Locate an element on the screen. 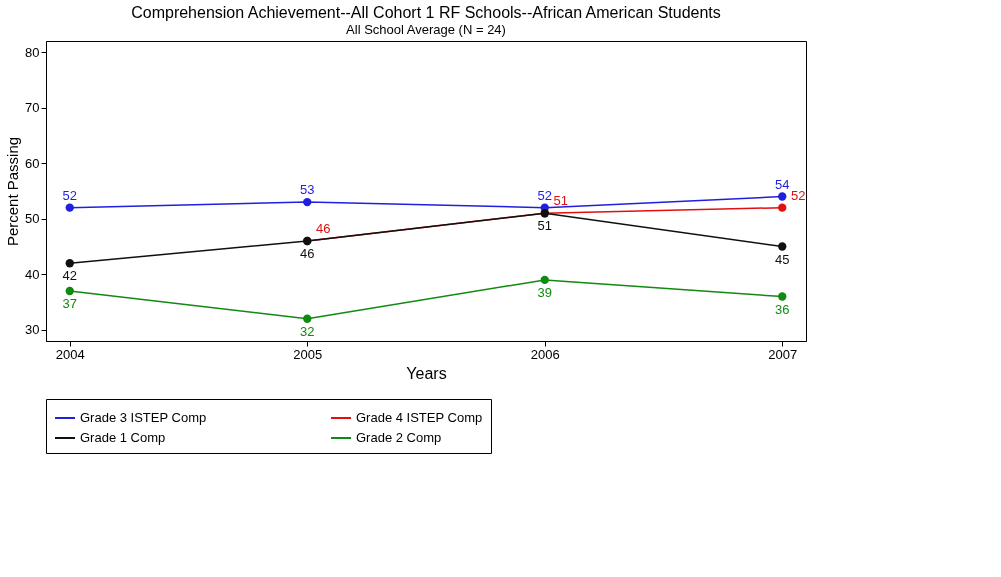 The width and height of the screenshot is (1001, 577). data-label: 54 is located at coordinates (782, 184).